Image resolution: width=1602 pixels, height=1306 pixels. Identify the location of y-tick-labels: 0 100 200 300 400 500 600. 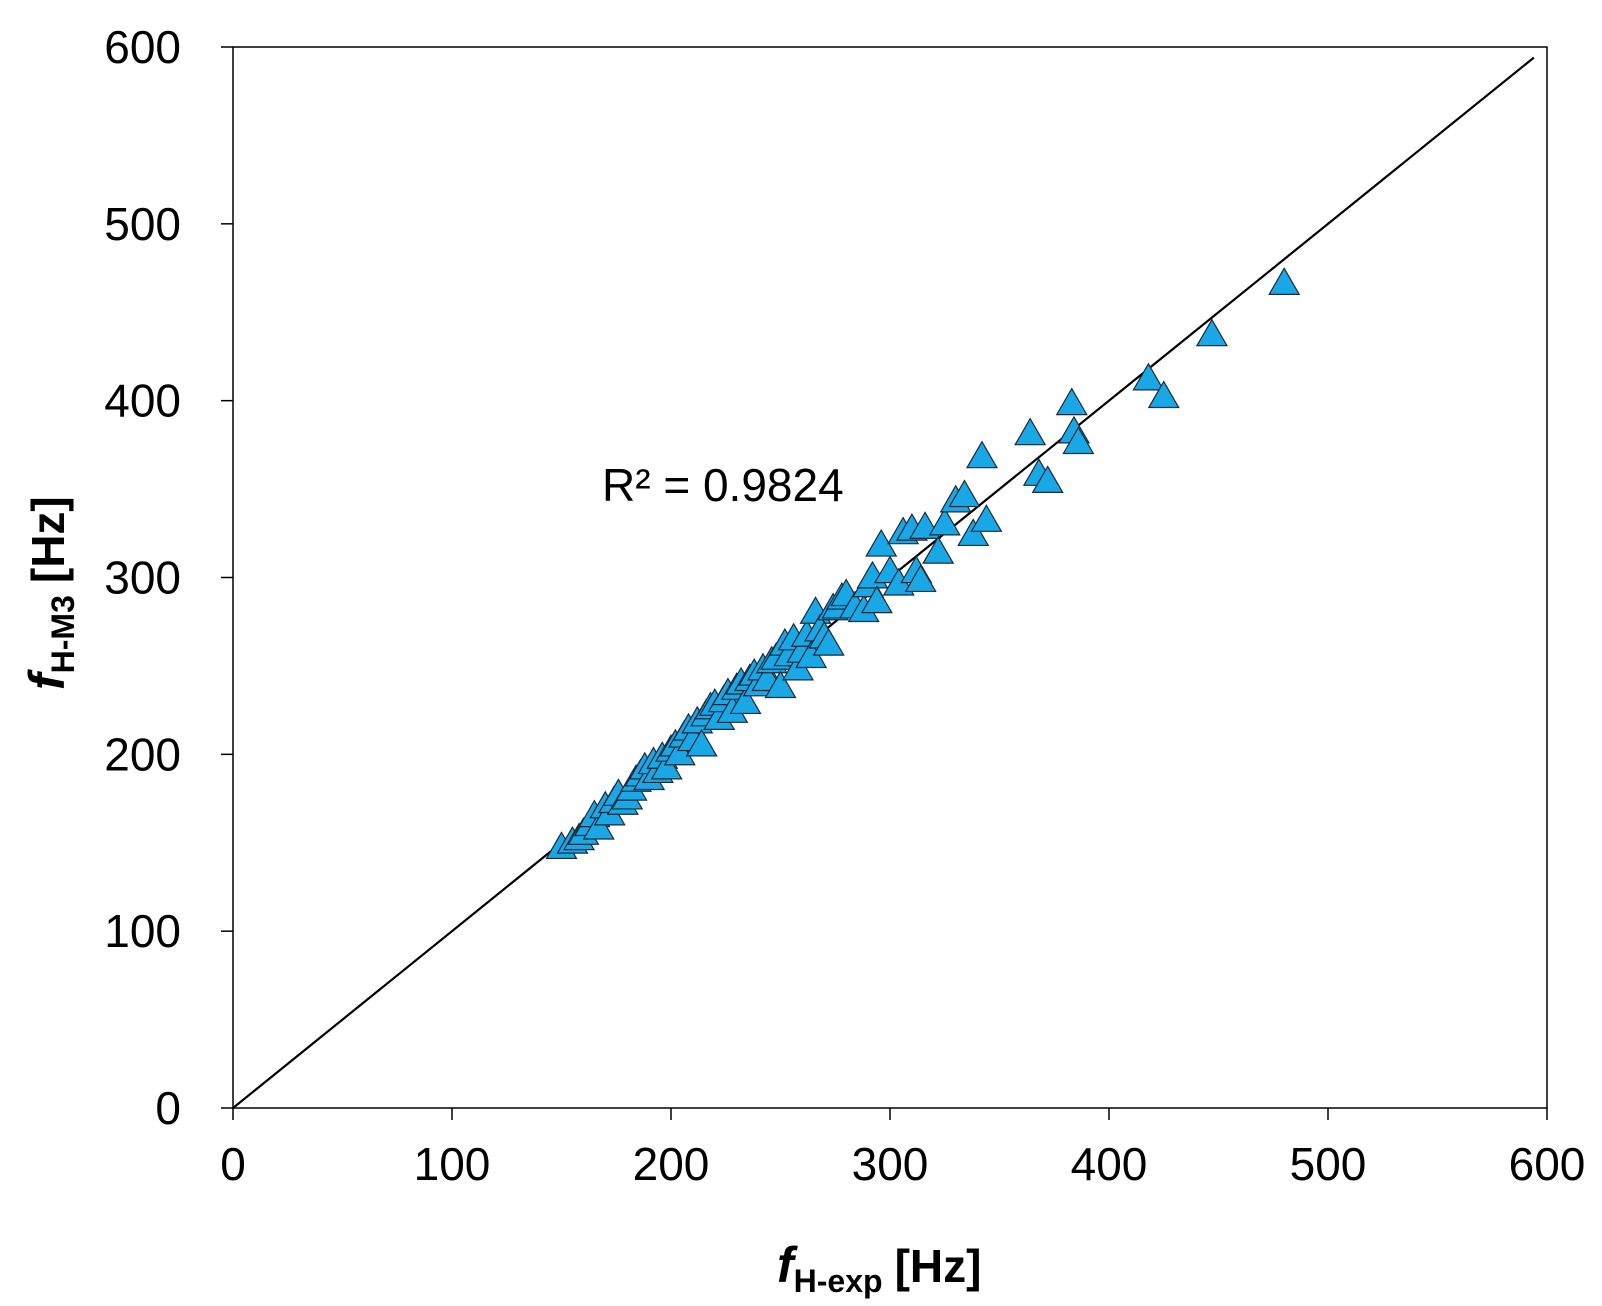
(142, 577).